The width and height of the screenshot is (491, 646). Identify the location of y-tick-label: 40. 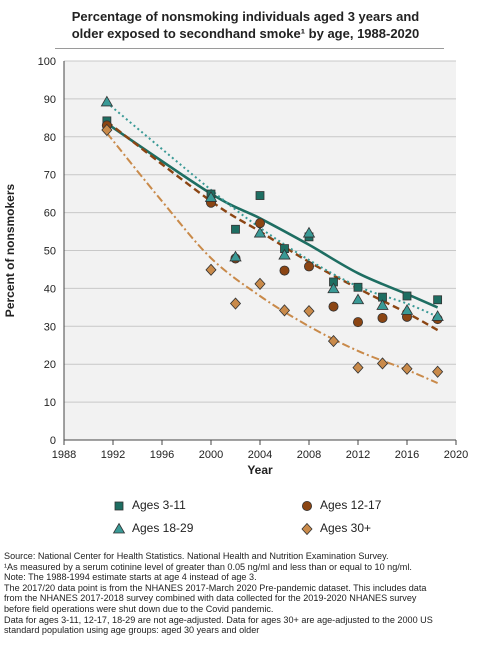
(50, 289).